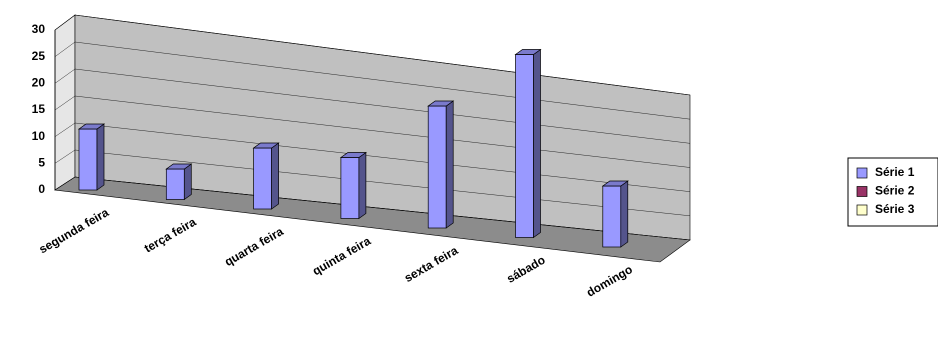  I want to click on x-tick-label: quinta feira, so click(341, 256).